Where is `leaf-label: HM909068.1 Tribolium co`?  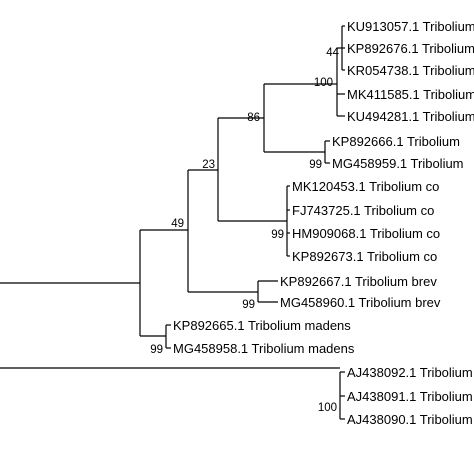
leaf-label: HM909068.1 Tribolium co is located at coordinates (366, 233).